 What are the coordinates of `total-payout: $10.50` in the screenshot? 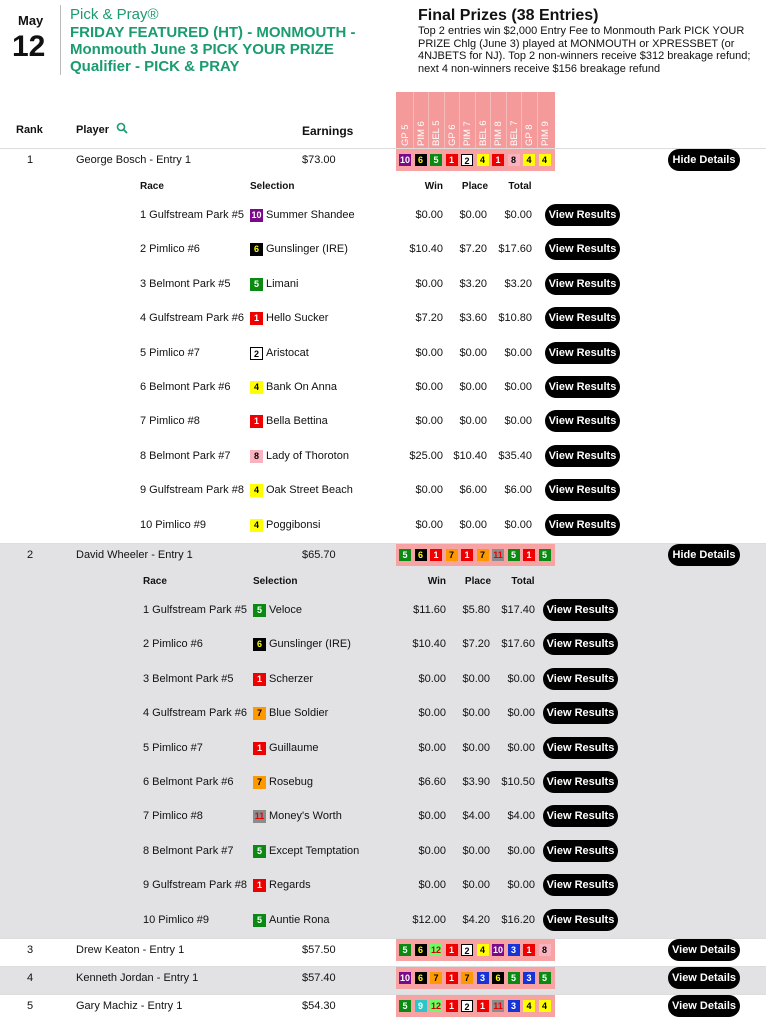 It's located at (518, 782).